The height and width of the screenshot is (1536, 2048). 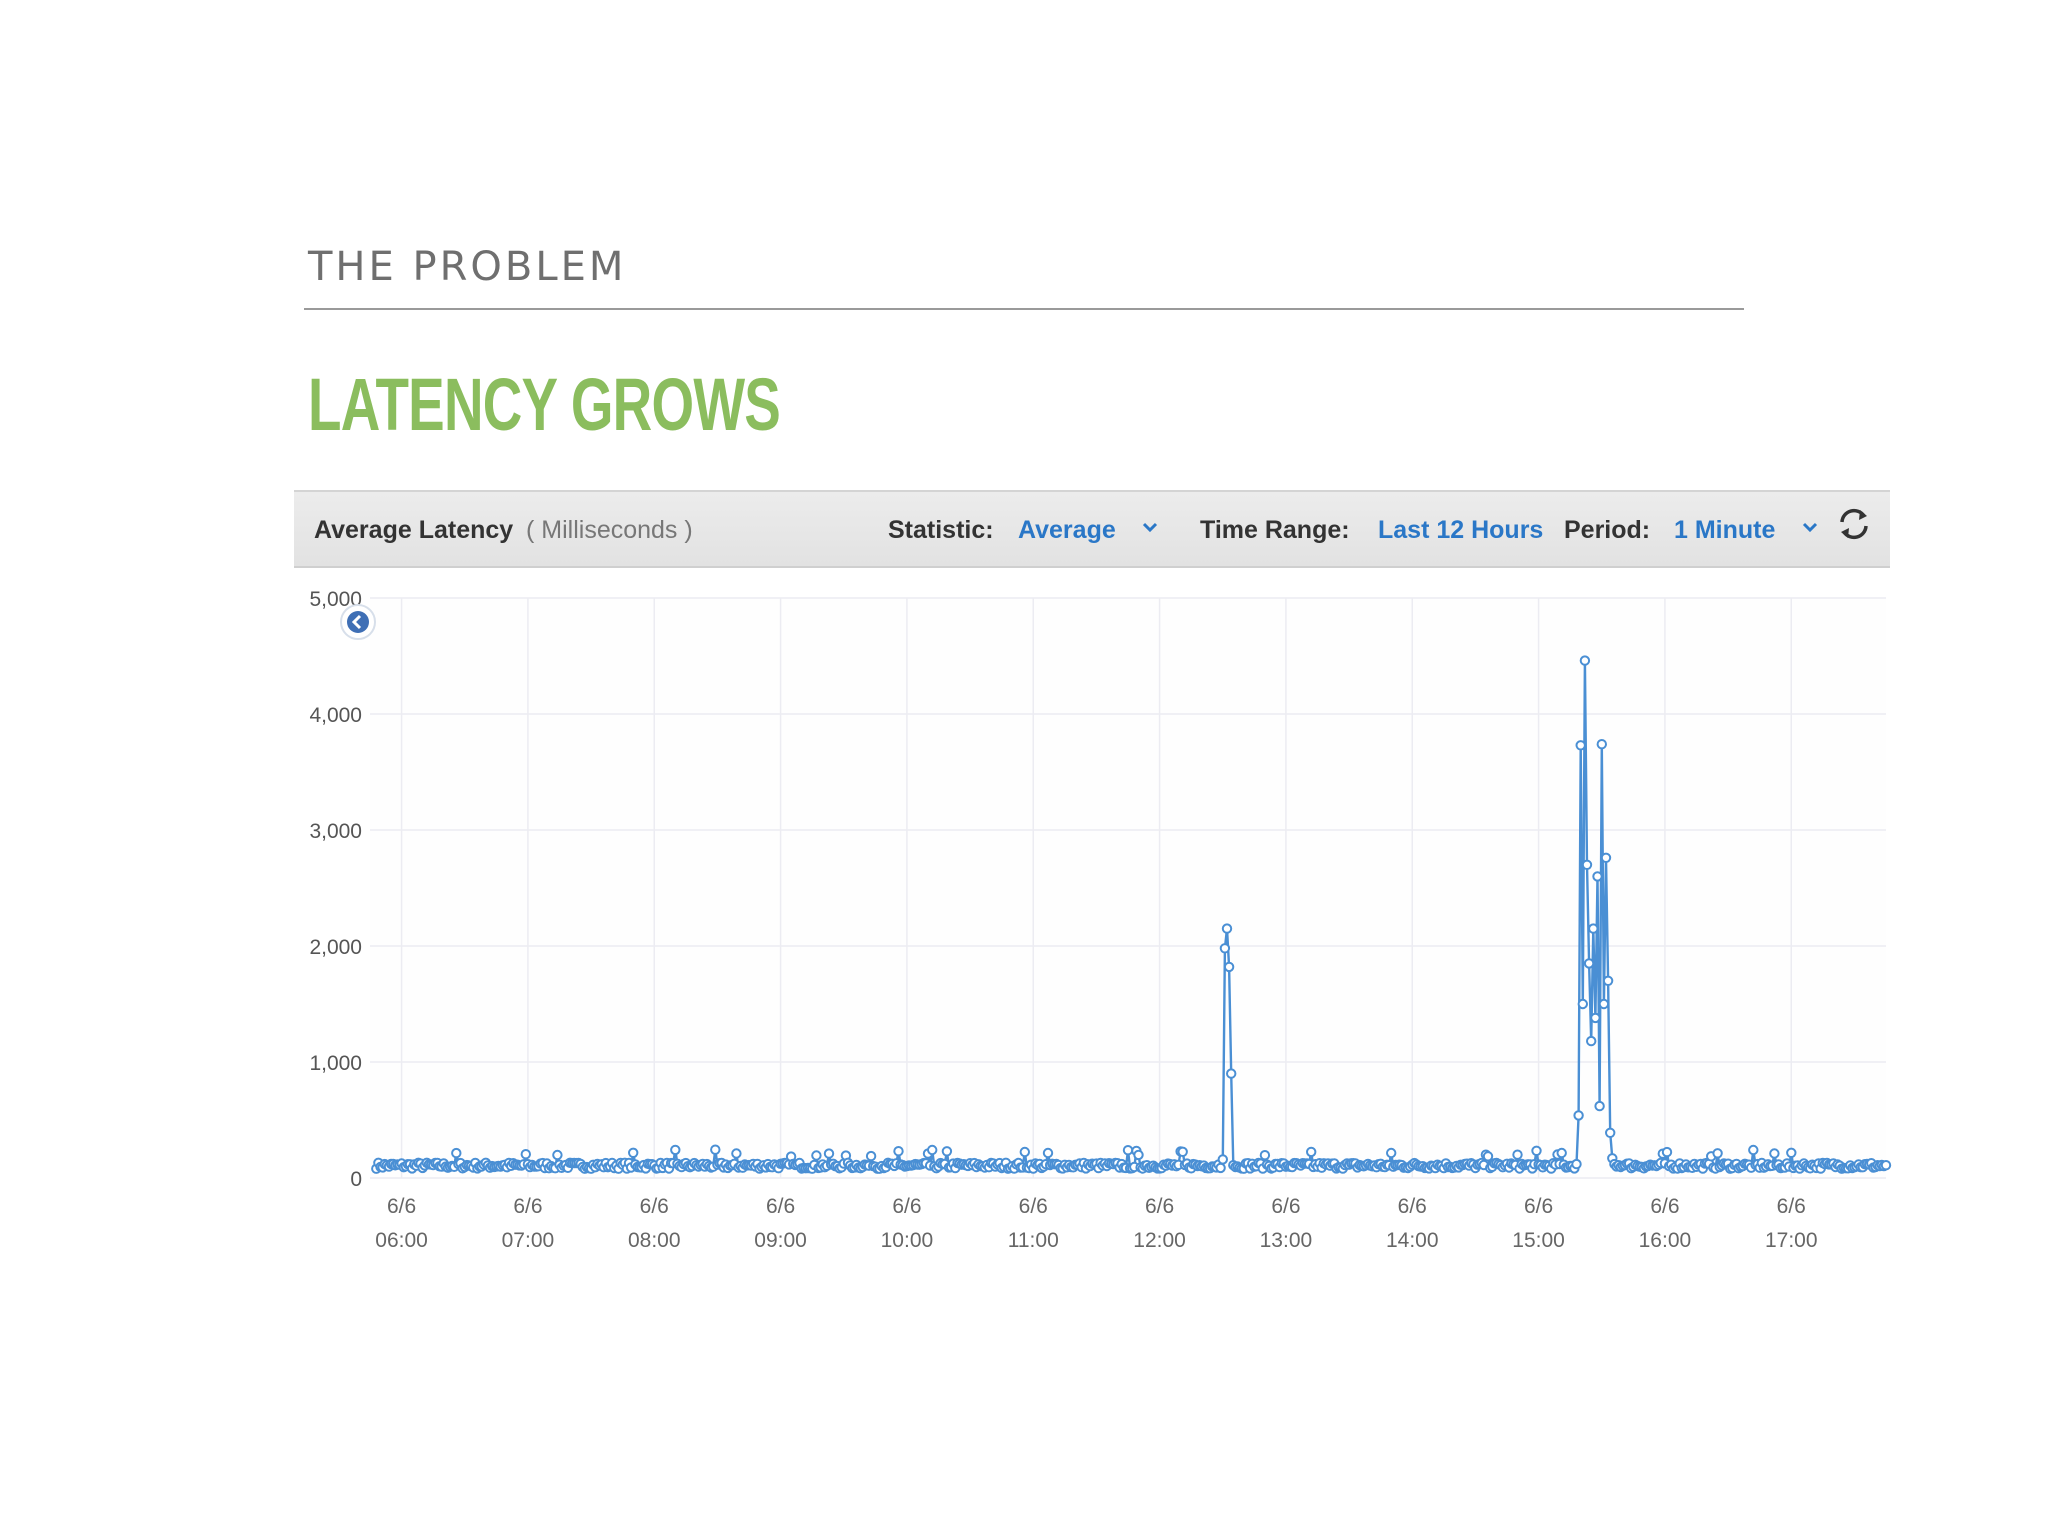 What do you see at coordinates (335, 715) in the screenshot?
I see `y-tick-label: 4,000` at bounding box center [335, 715].